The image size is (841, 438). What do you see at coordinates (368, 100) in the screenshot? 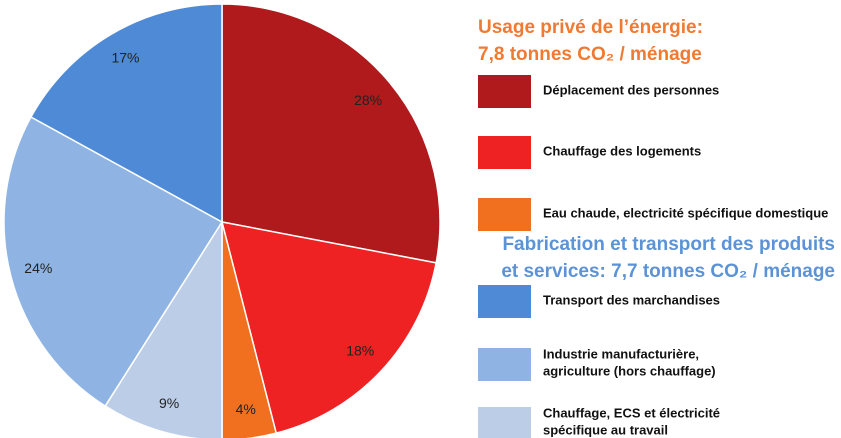
I see `slice-label: 28%` at bounding box center [368, 100].